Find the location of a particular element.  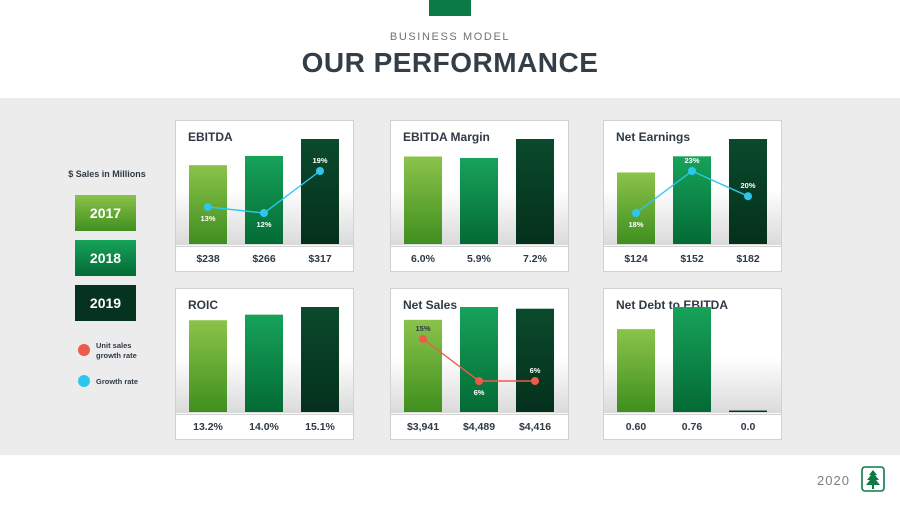

value-label-2017: 6.0% is located at coordinates (423, 259).